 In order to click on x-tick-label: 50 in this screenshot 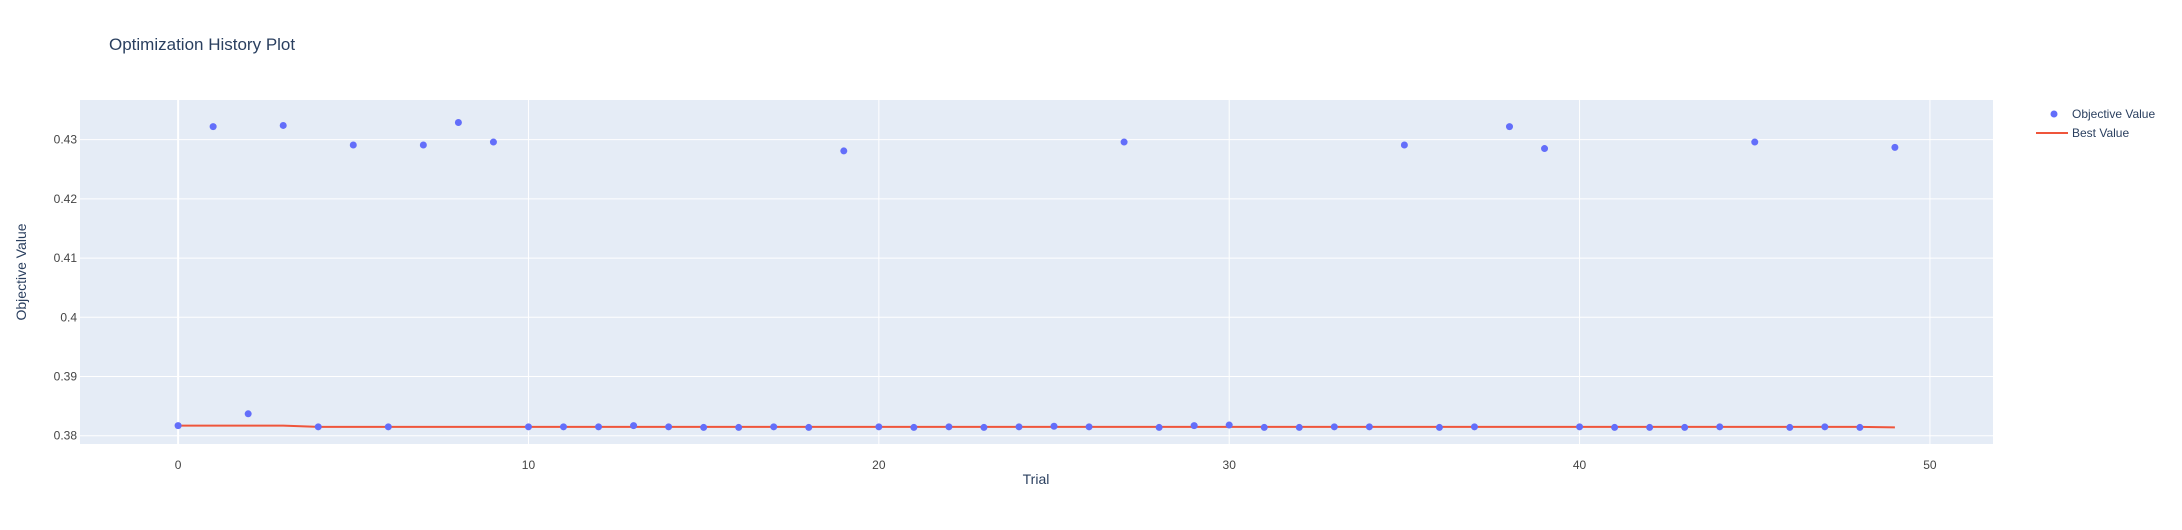, I will do `click(1930, 465)`.